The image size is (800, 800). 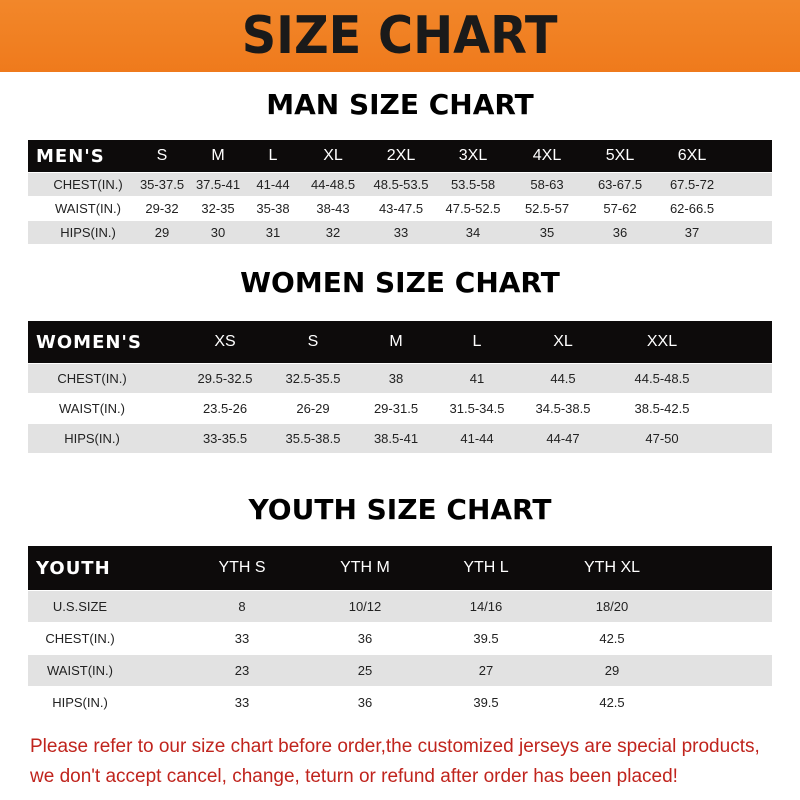 What do you see at coordinates (612, 567) in the screenshot?
I see `size-header: YTH XL` at bounding box center [612, 567].